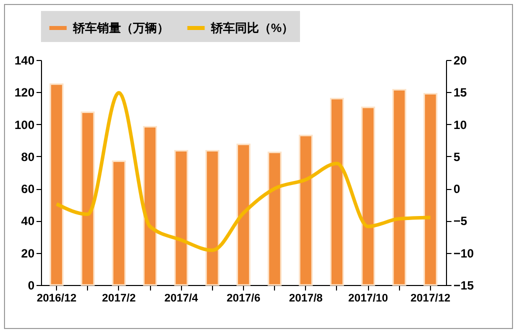 The image size is (519, 335). Describe the element at coordinates (305, 298) in the screenshot. I see `x-tick-label: 2017/8` at that location.